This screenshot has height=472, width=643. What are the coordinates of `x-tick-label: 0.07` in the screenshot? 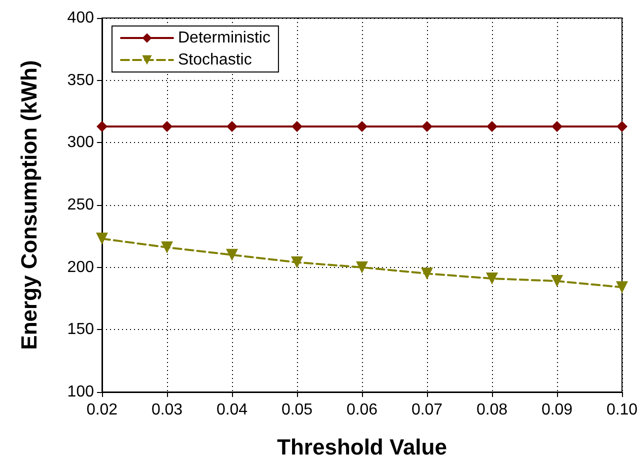 It's located at (427, 410).